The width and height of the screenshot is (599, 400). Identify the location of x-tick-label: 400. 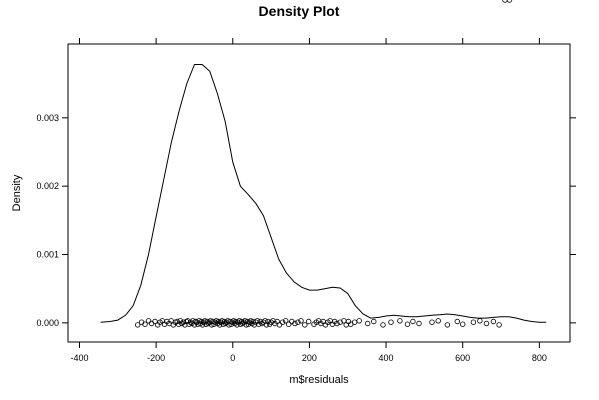
(386, 358).